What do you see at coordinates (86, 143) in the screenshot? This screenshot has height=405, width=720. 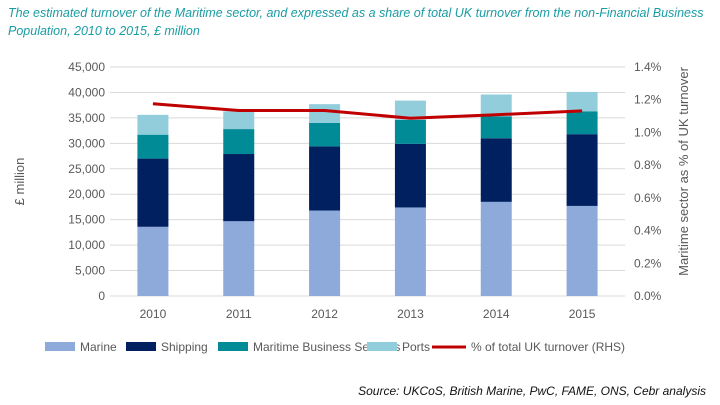 I see `y-tick-label: 30,000` at bounding box center [86, 143].